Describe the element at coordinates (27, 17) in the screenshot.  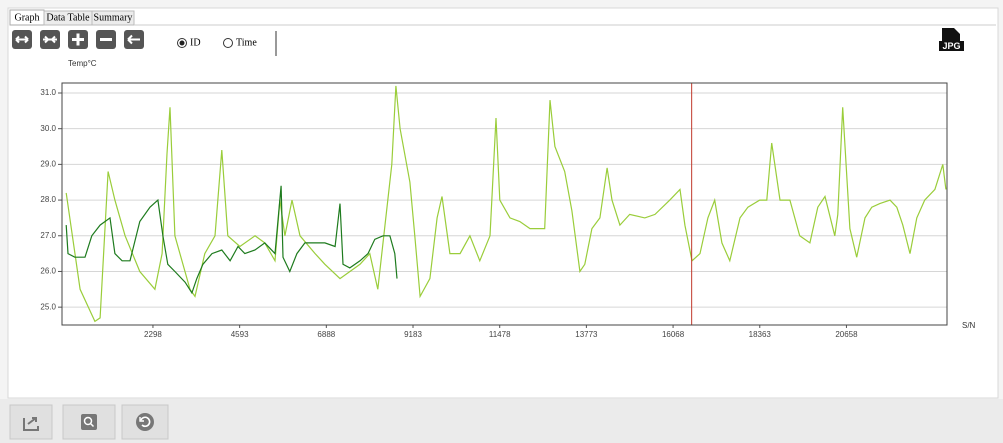
I see `tab-label: Graph` at that location.